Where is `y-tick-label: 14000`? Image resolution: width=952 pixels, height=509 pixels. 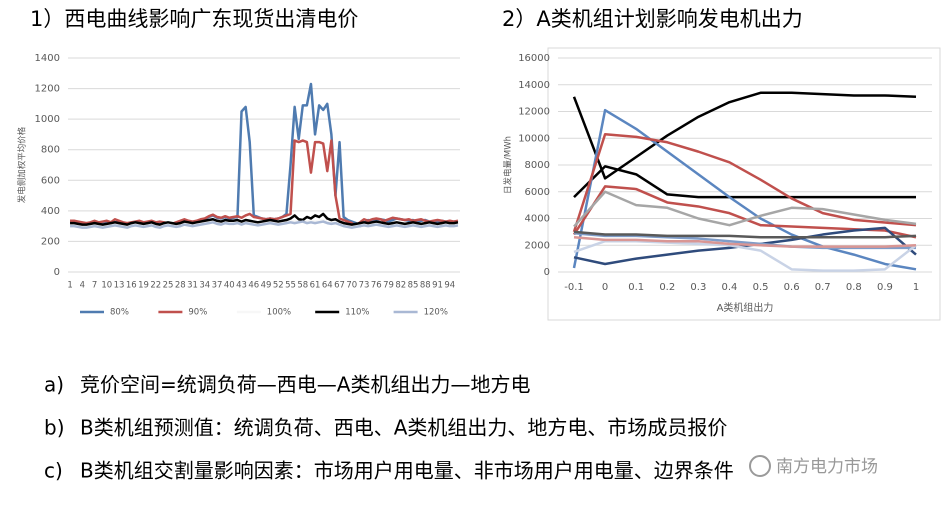 y-tick-label: 14000 is located at coordinates (534, 85).